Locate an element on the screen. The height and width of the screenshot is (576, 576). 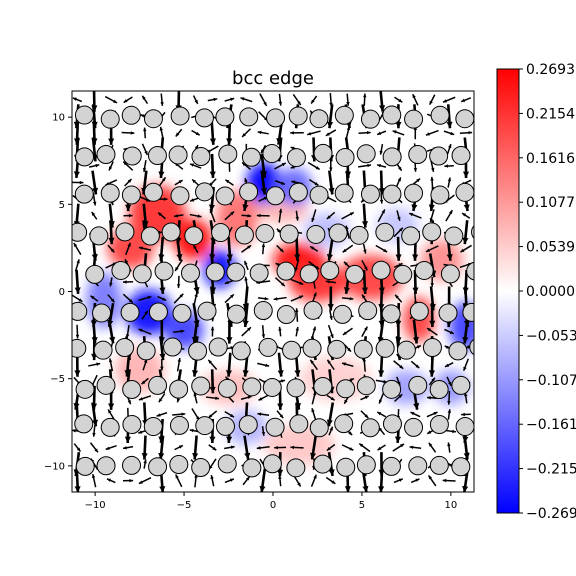
colorbar-tick-label: 0.2693 is located at coordinates (550, 70).